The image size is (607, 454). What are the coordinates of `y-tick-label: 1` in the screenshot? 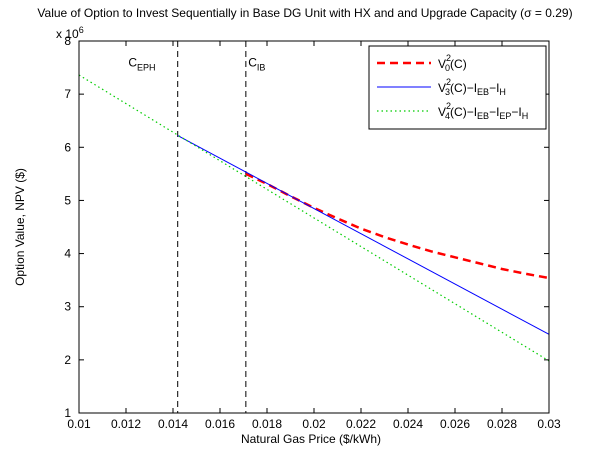 It's located at (67, 413).